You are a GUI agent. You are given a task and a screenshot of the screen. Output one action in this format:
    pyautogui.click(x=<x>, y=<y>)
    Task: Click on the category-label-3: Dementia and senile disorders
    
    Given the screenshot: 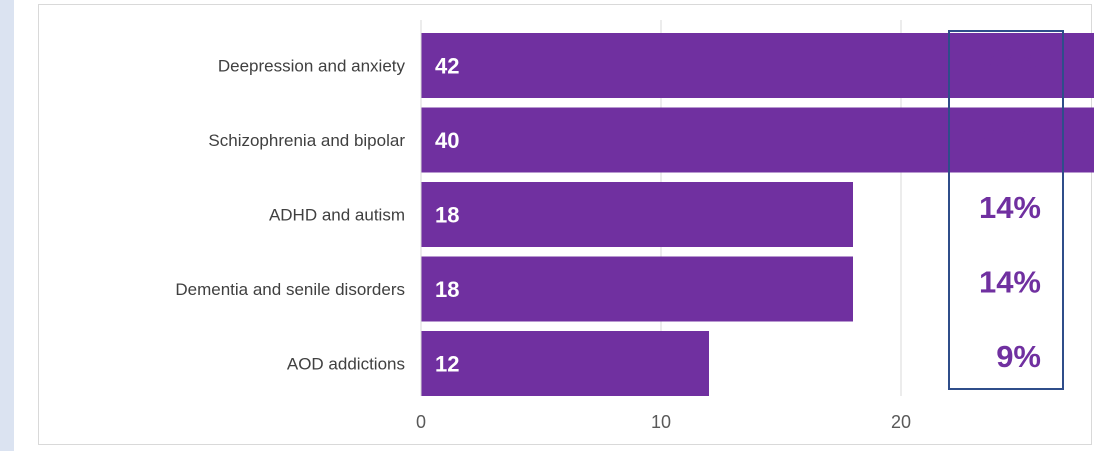 What is the action you would take?
    pyautogui.click(x=290, y=289)
    